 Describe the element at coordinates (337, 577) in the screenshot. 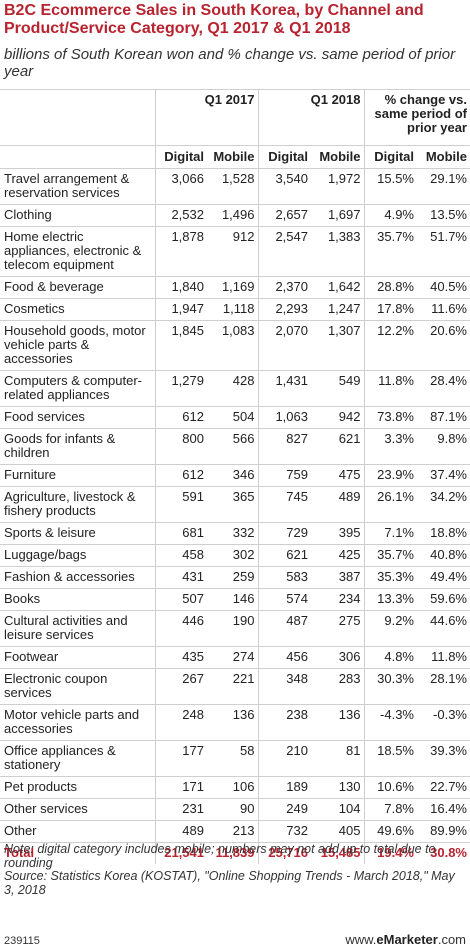

I see `cell-value: 387` at that location.